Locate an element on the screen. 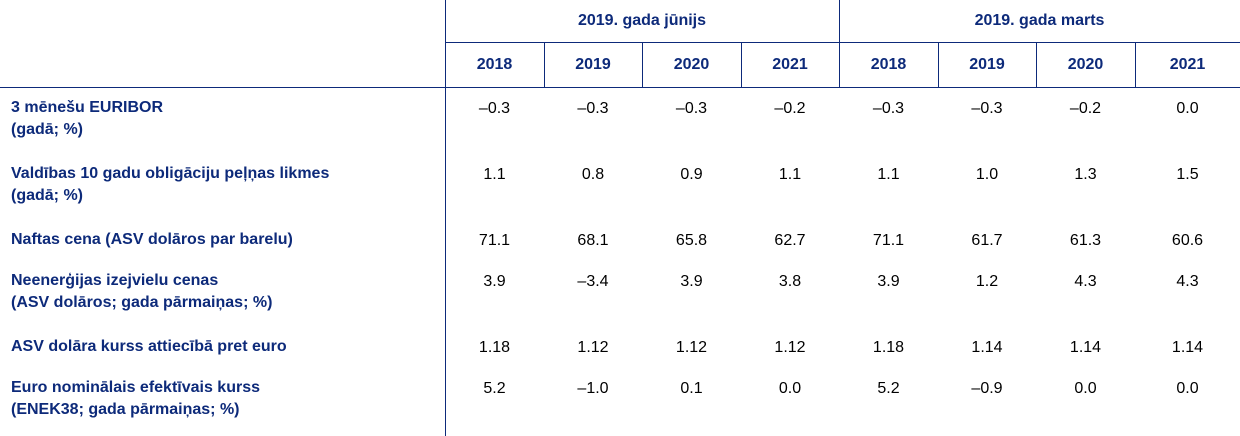 The width and height of the screenshot is (1240, 436). row-label: ASV dolāra kurss attiecībā pret euro is located at coordinates (221, 347).